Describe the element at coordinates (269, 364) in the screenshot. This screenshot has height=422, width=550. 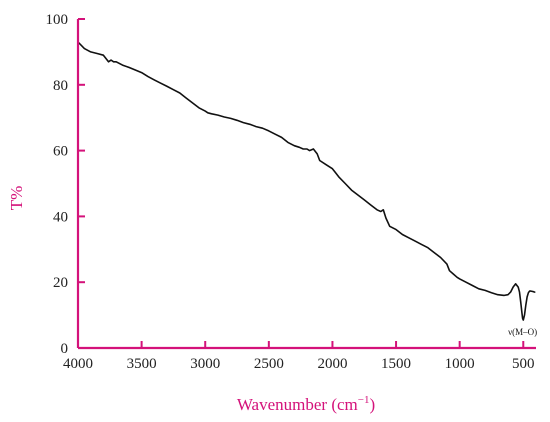
I see `x-tick-label-2500: 2500` at that location.